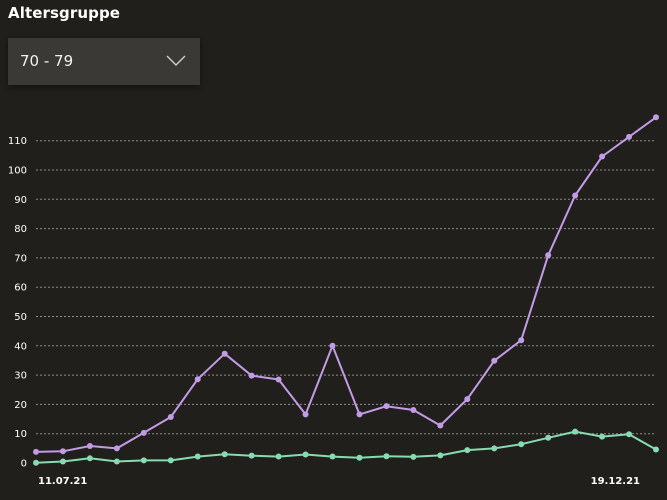 The image size is (667, 500). I want to click on x-end-date-label: 19.12.21, so click(615, 481).